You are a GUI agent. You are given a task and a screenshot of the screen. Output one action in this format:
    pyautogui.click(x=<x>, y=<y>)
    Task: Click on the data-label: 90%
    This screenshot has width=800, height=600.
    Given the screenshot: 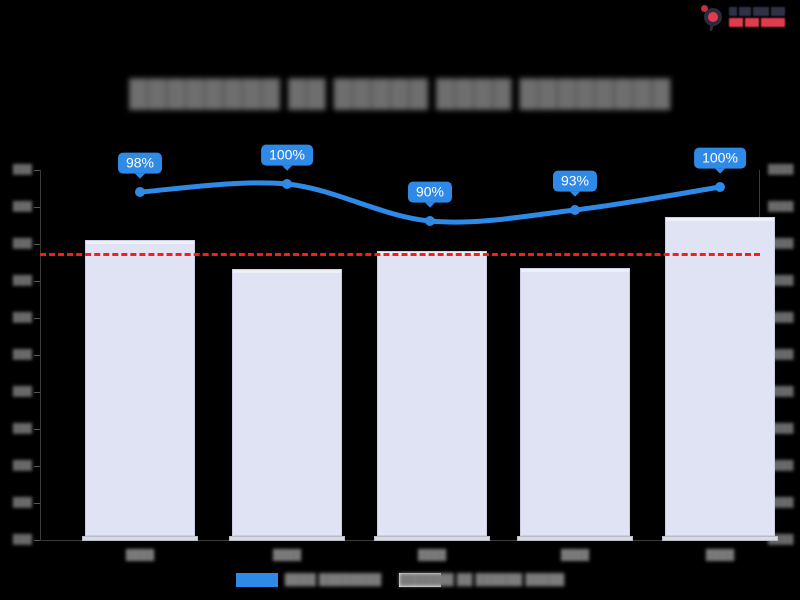 What is the action you would take?
    pyautogui.click(x=430, y=195)
    